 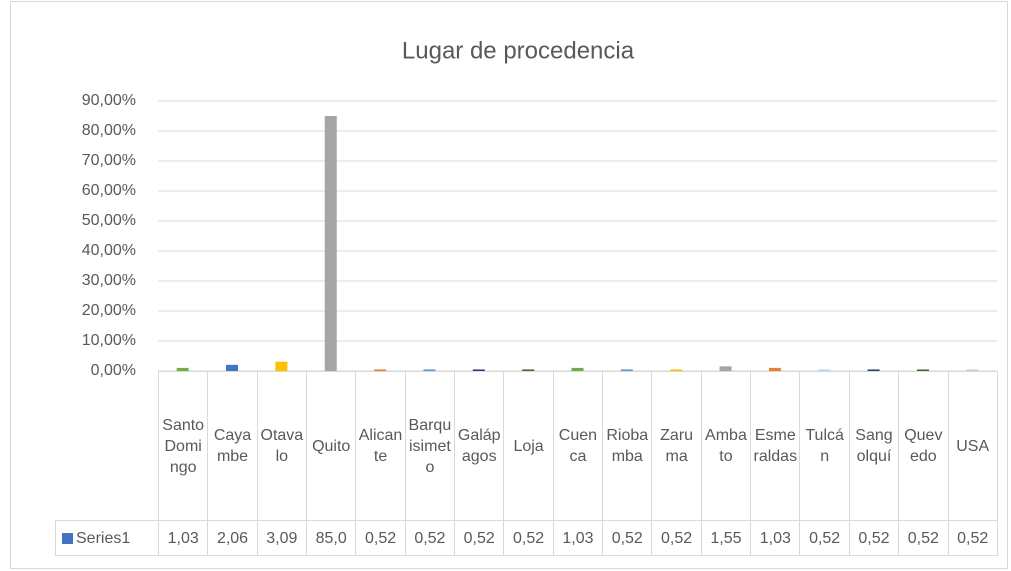 I want to click on chart-title: Lugar de procedencia, so click(x=518, y=50).